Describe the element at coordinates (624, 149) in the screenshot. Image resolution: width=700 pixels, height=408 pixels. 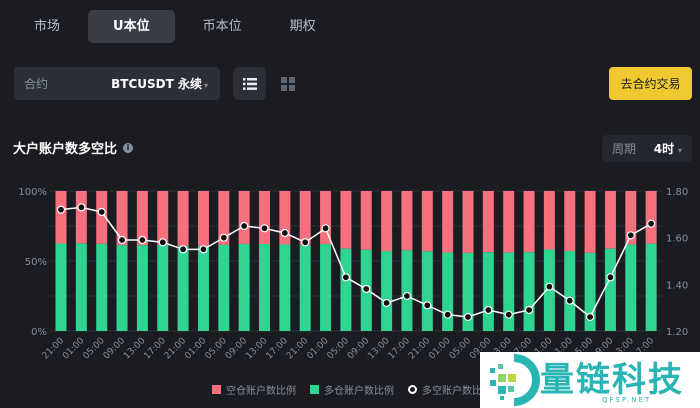
I see `period-label: 周期` at that location.